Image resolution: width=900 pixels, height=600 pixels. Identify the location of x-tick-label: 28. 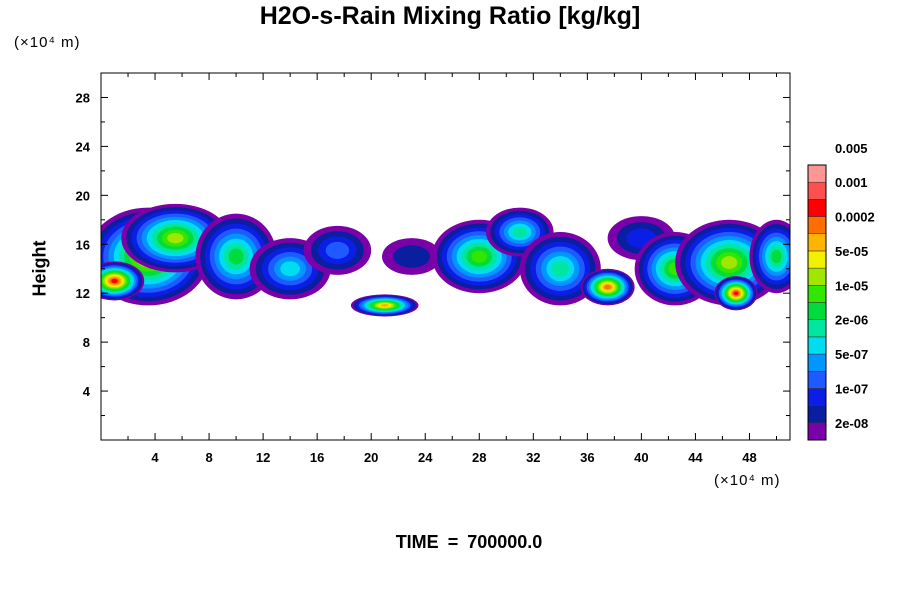
(479, 457).